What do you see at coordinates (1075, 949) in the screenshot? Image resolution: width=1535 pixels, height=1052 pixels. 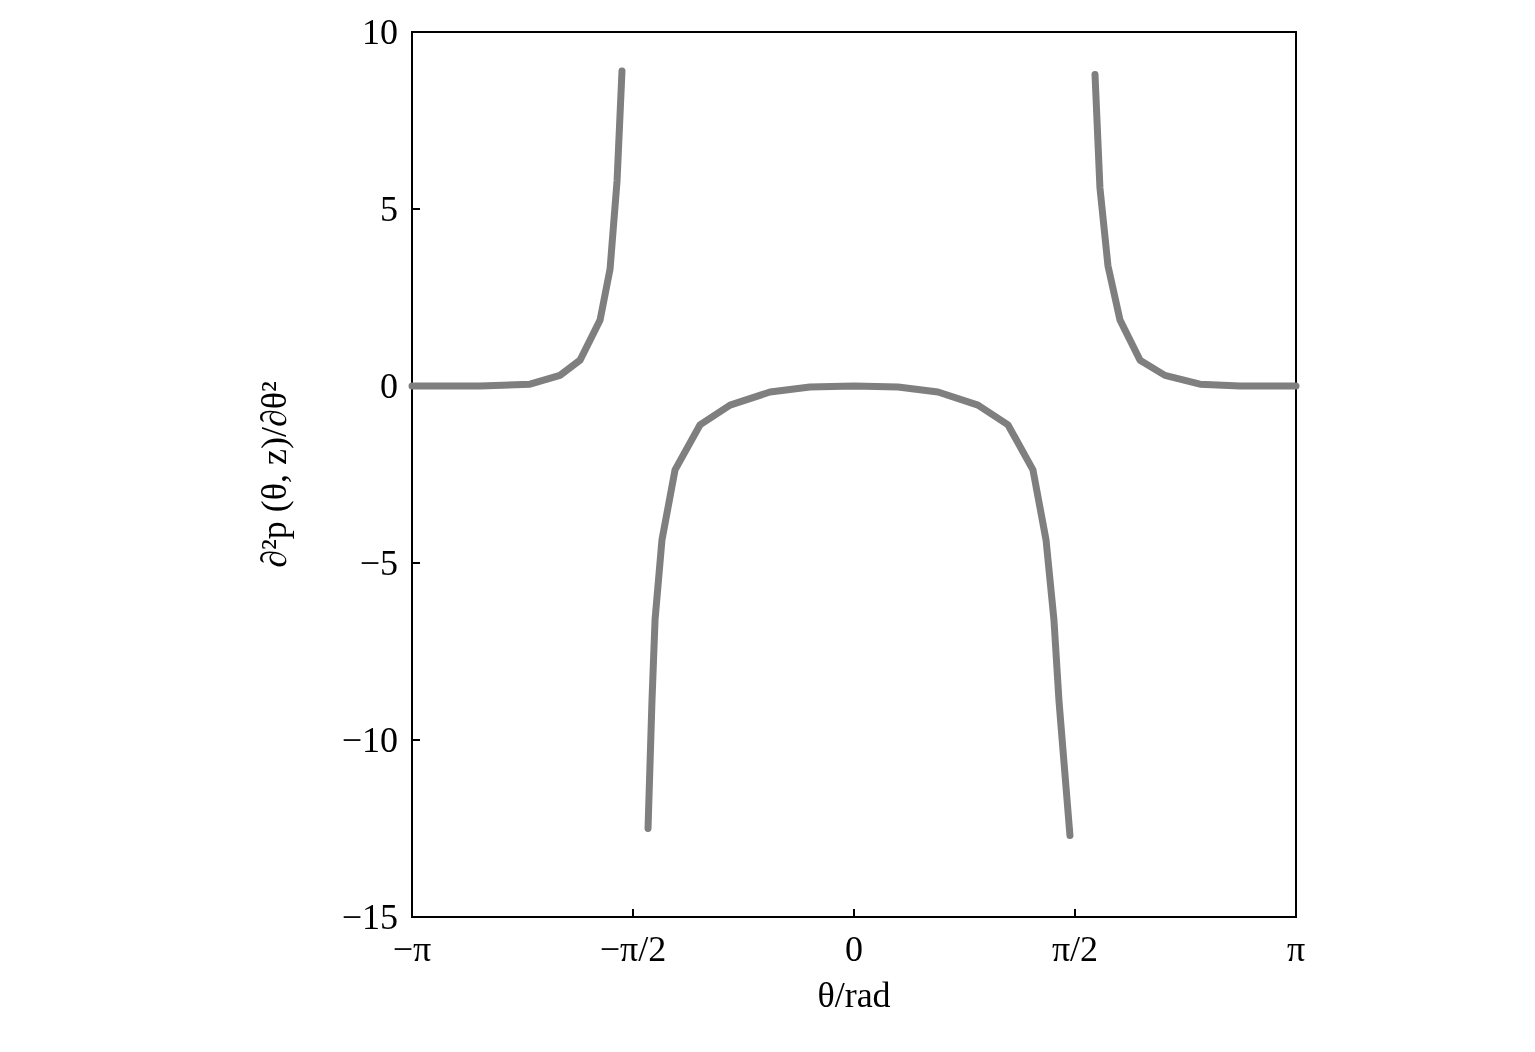 I see `x-tick-label: π/2` at bounding box center [1075, 949].